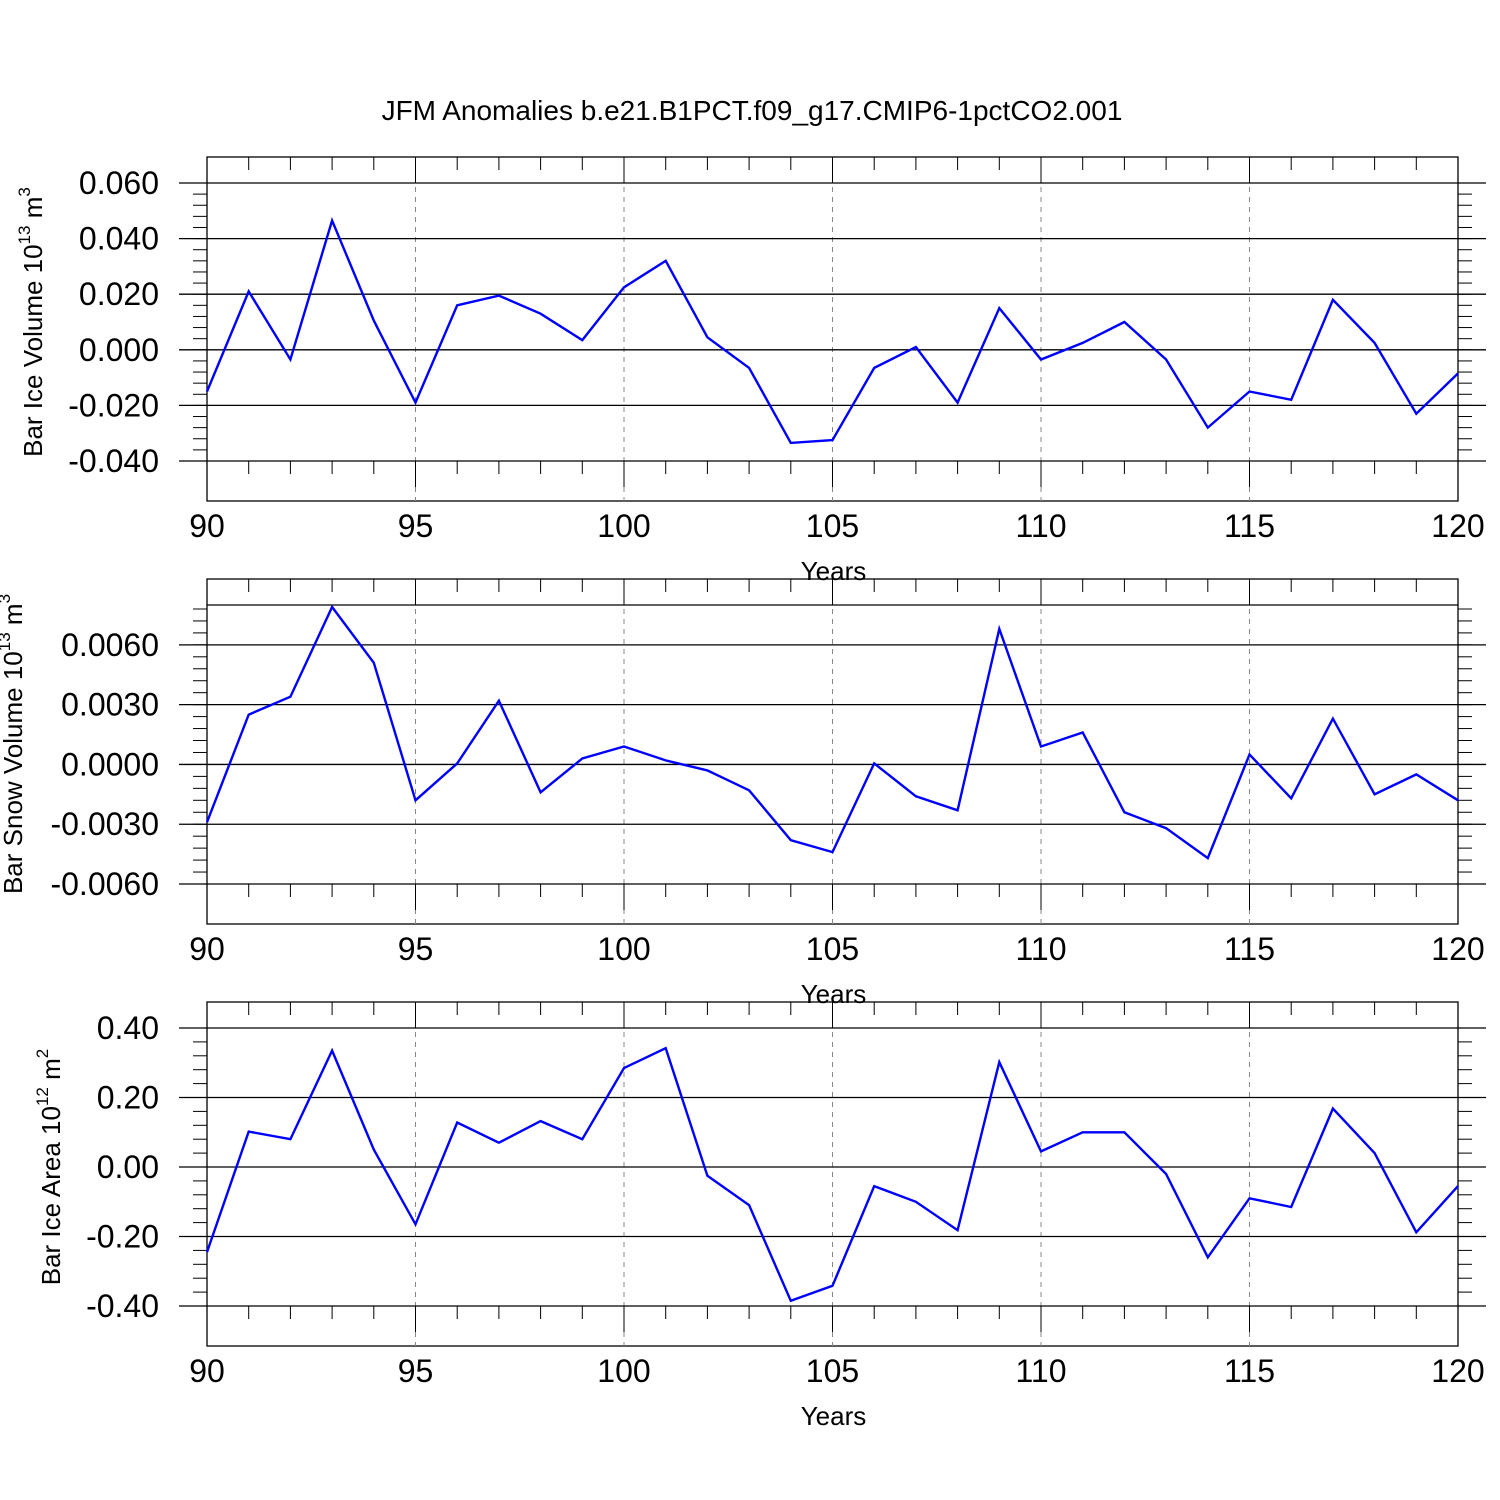 Image resolution: width=1500 pixels, height=1500 pixels. I want to click on y-tick-label: 0.20, so click(128, 1098).